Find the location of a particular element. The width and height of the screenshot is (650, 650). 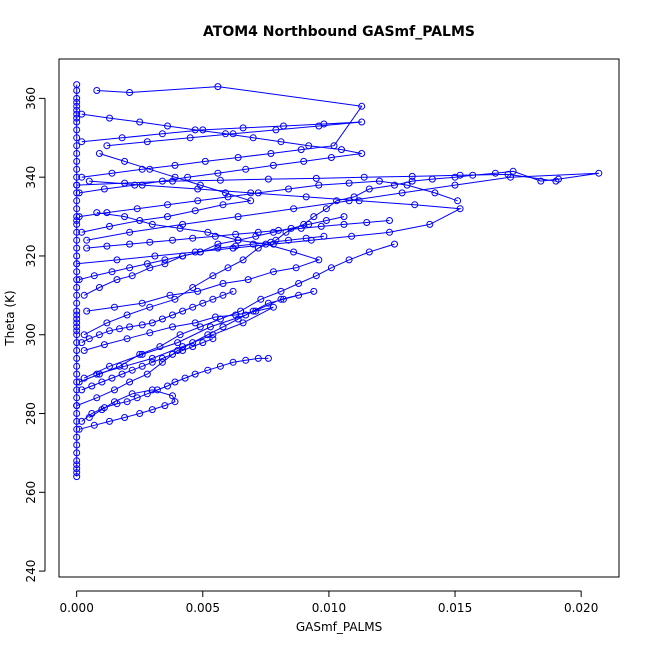

y-tick-label: 260 is located at coordinates (31, 492).